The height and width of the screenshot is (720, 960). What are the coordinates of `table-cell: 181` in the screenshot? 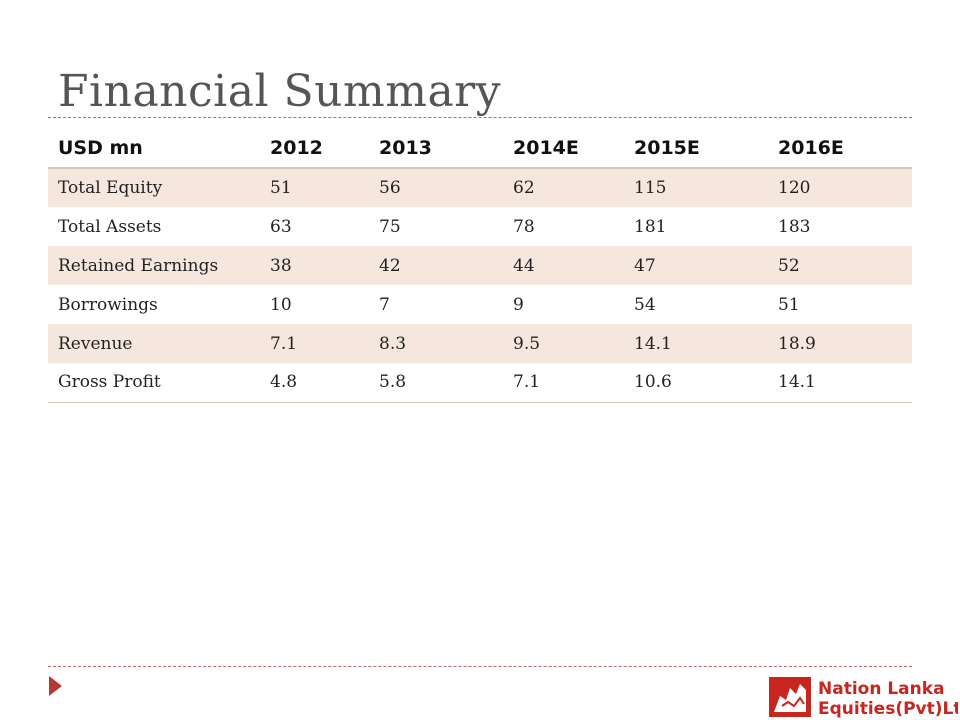 It's located at (650, 226).